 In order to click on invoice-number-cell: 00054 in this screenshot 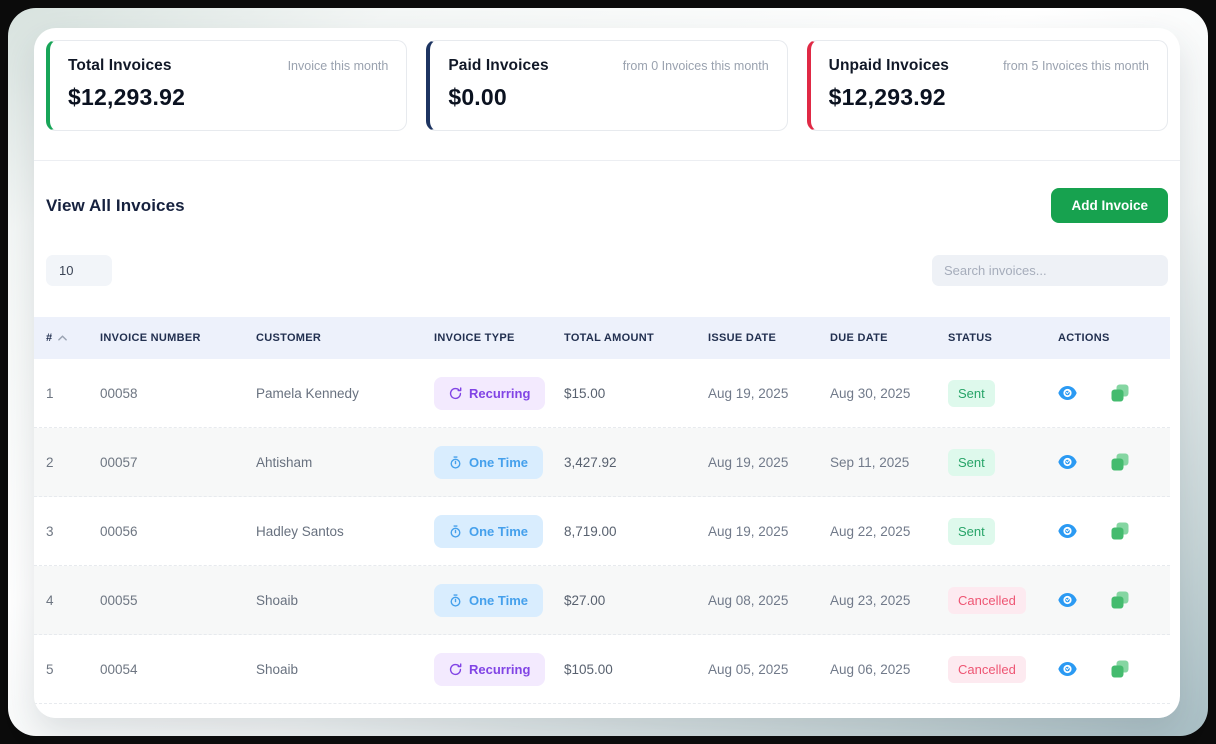, I will do `click(119, 669)`.